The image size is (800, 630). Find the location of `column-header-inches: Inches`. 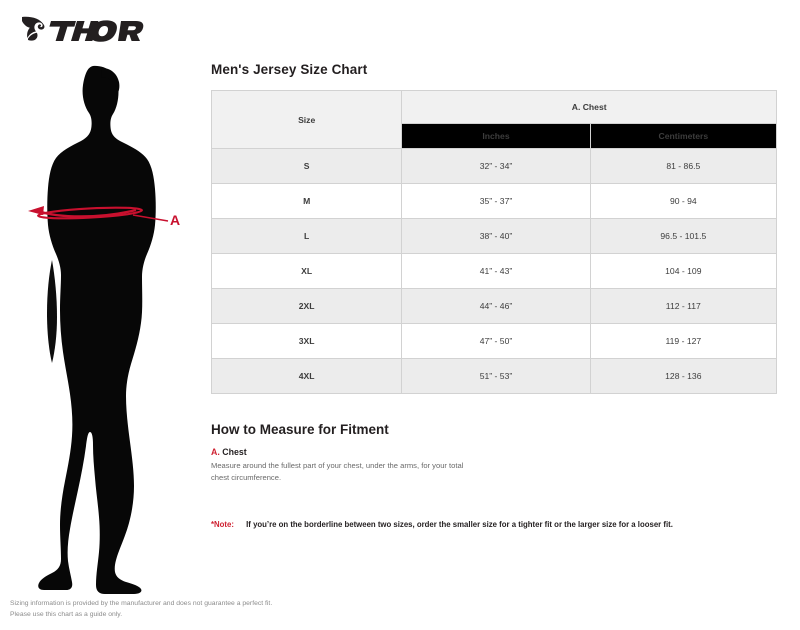

column-header-inches: Inches is located at coordinates (496, 136).